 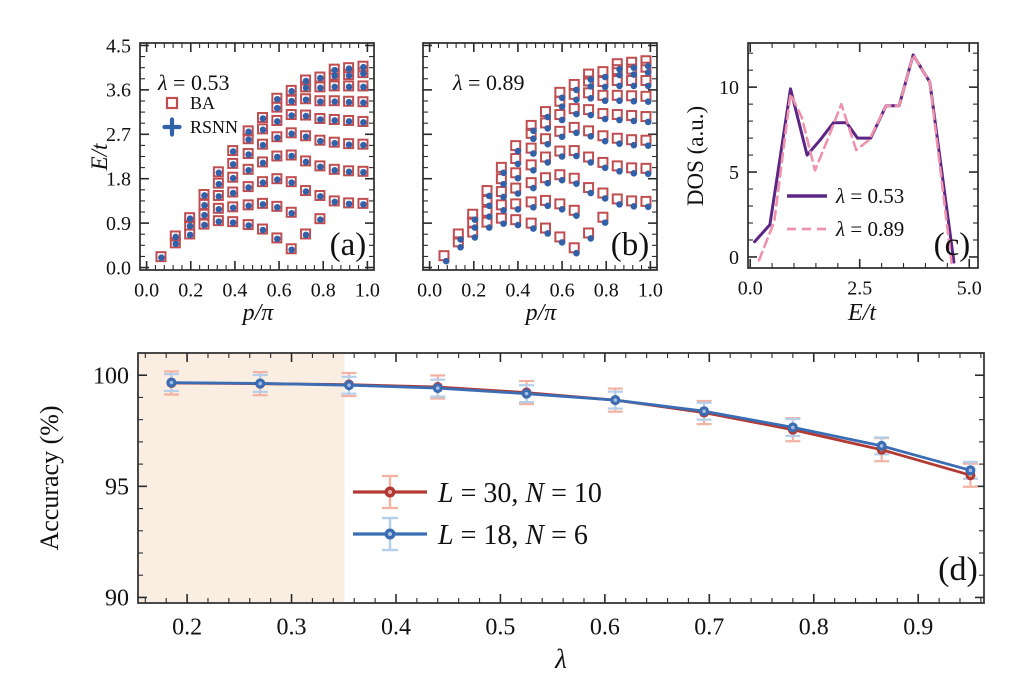 I want to click on x-tick-label: 0.4, so click(x=234, y=290).